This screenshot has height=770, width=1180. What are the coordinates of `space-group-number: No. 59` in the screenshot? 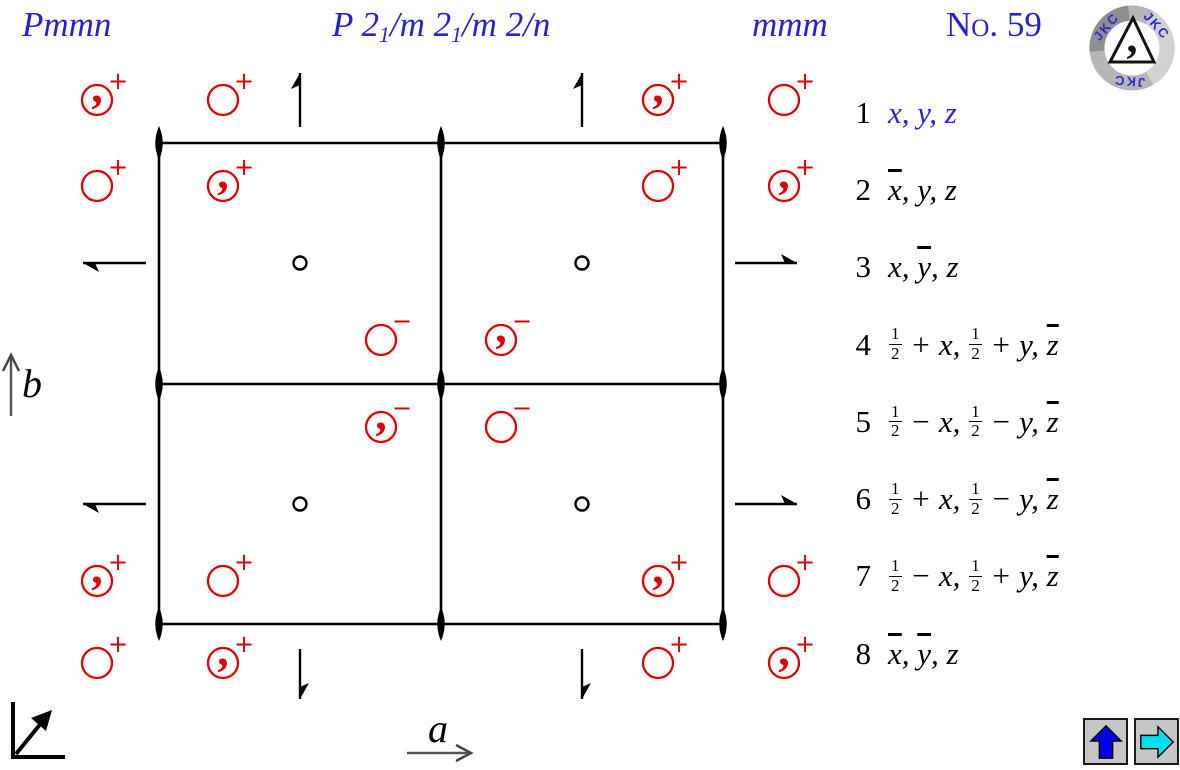 It's located at (994, 24).